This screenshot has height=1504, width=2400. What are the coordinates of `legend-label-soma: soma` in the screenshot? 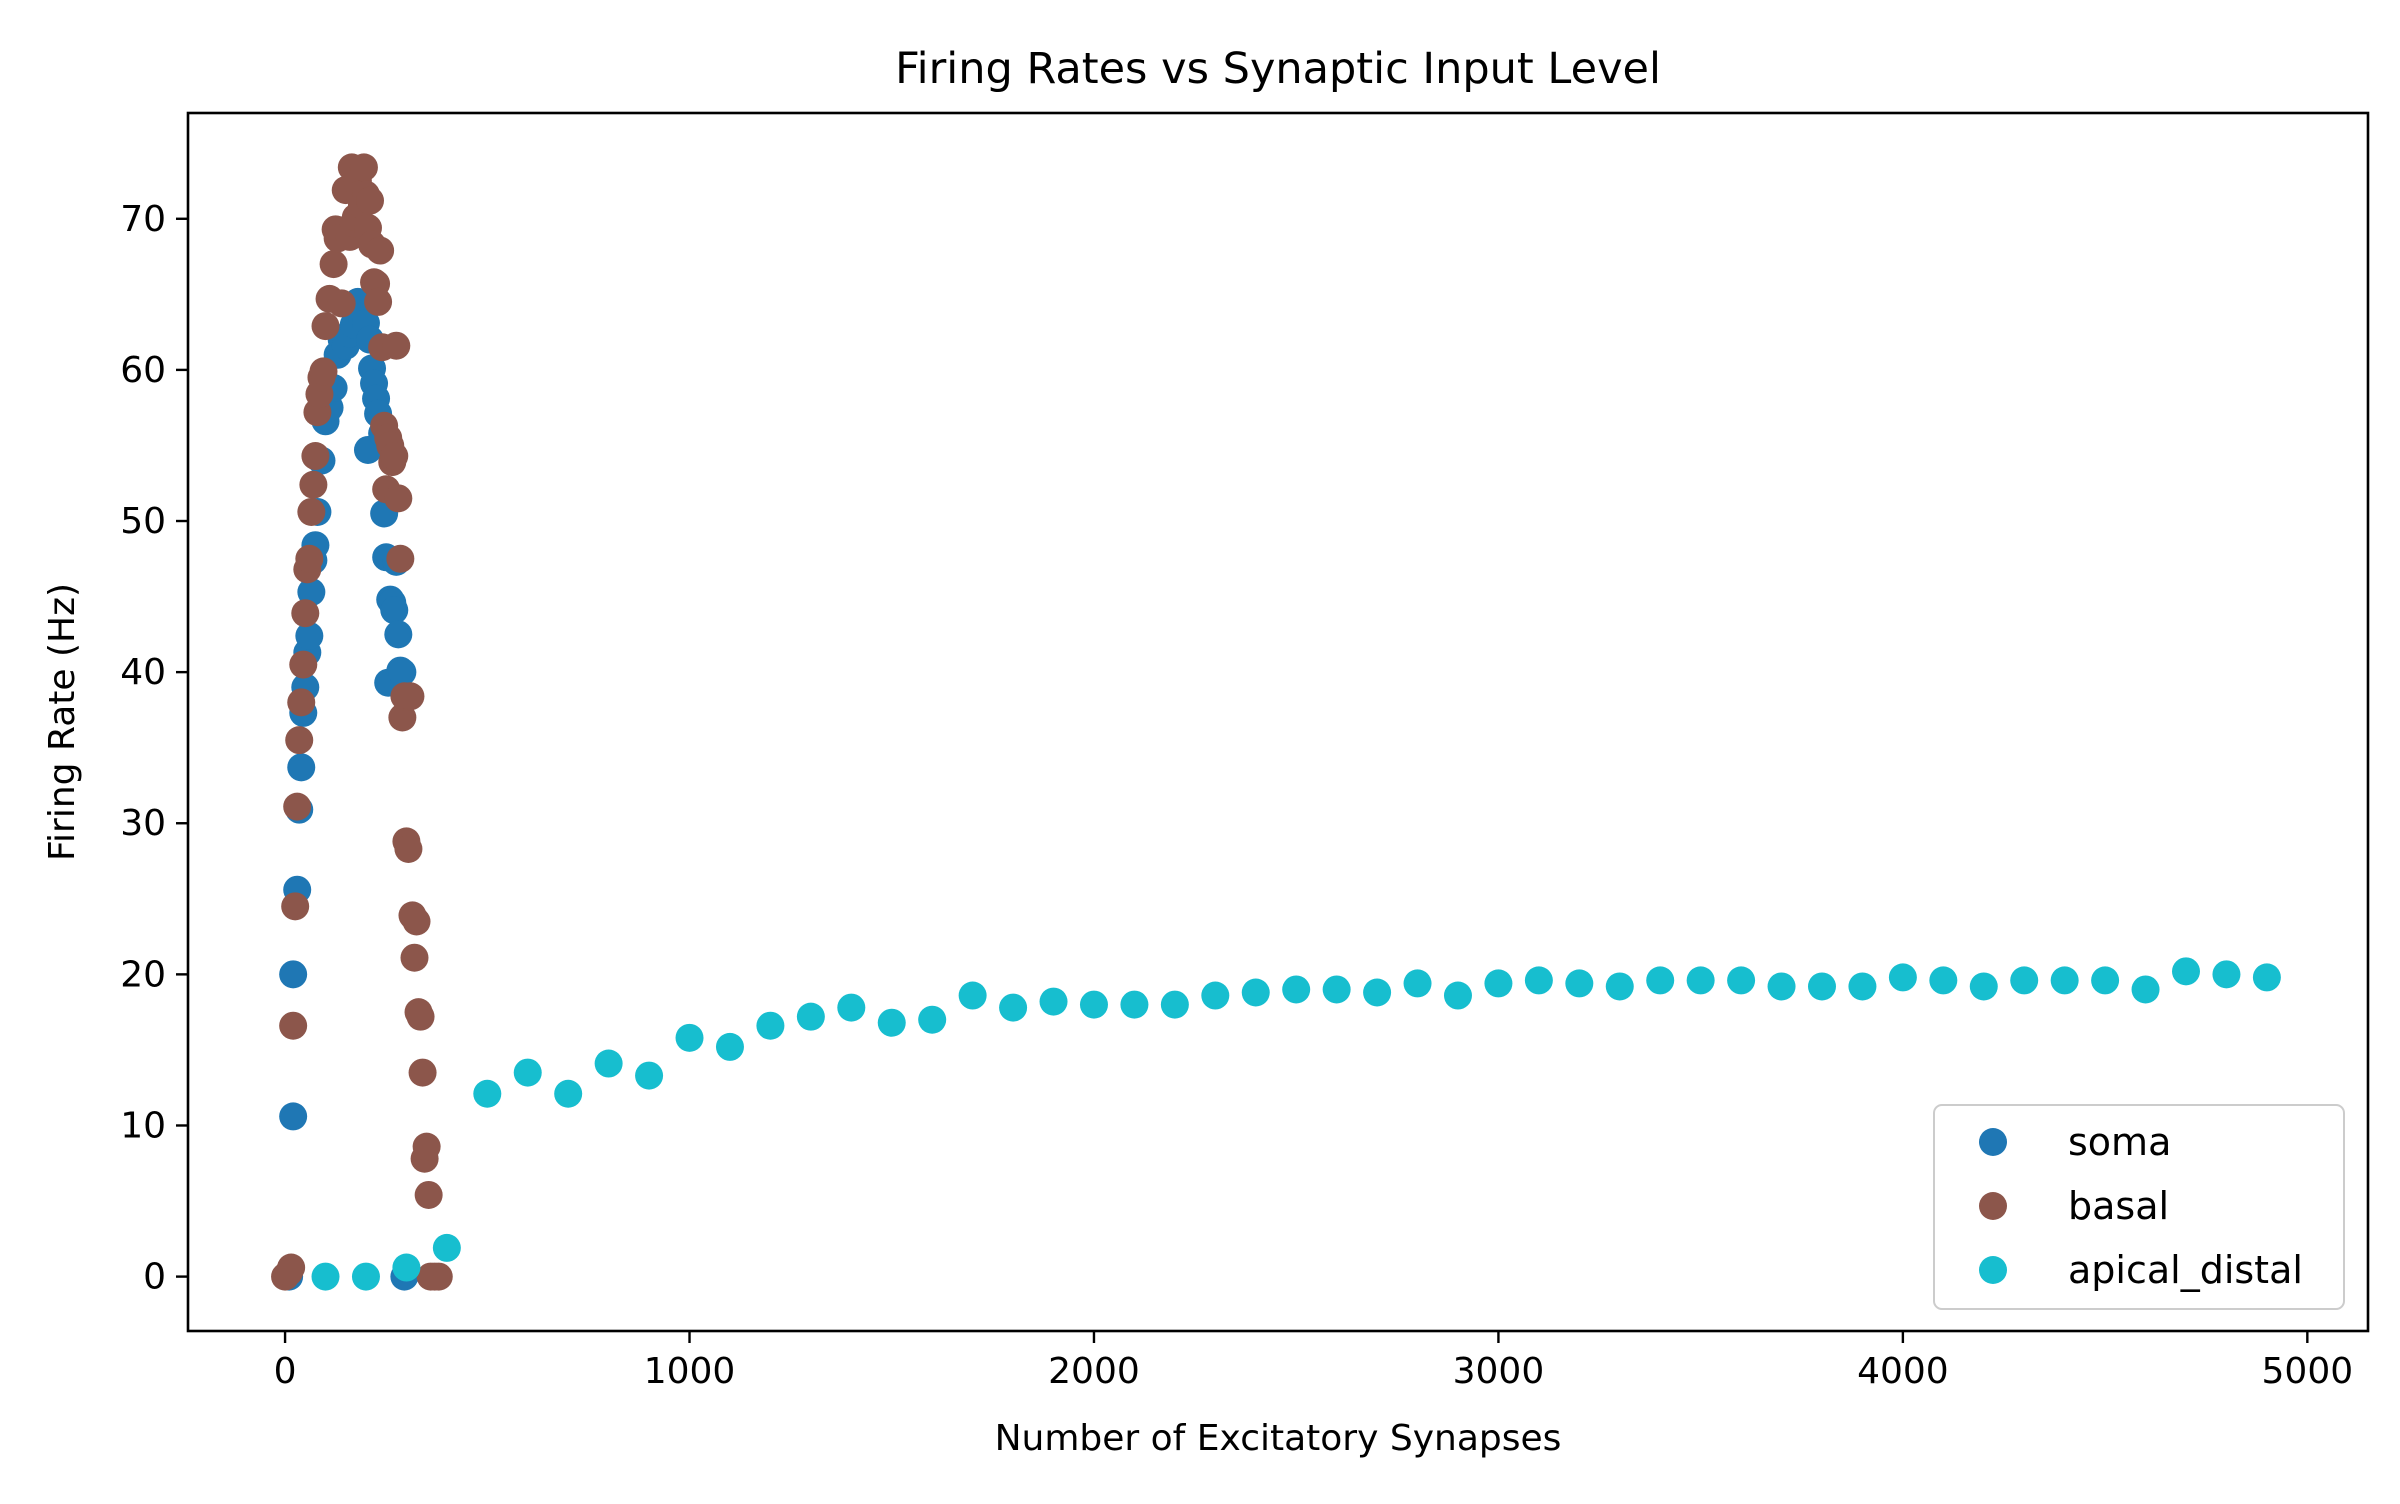 It's located at (2119, 1142).